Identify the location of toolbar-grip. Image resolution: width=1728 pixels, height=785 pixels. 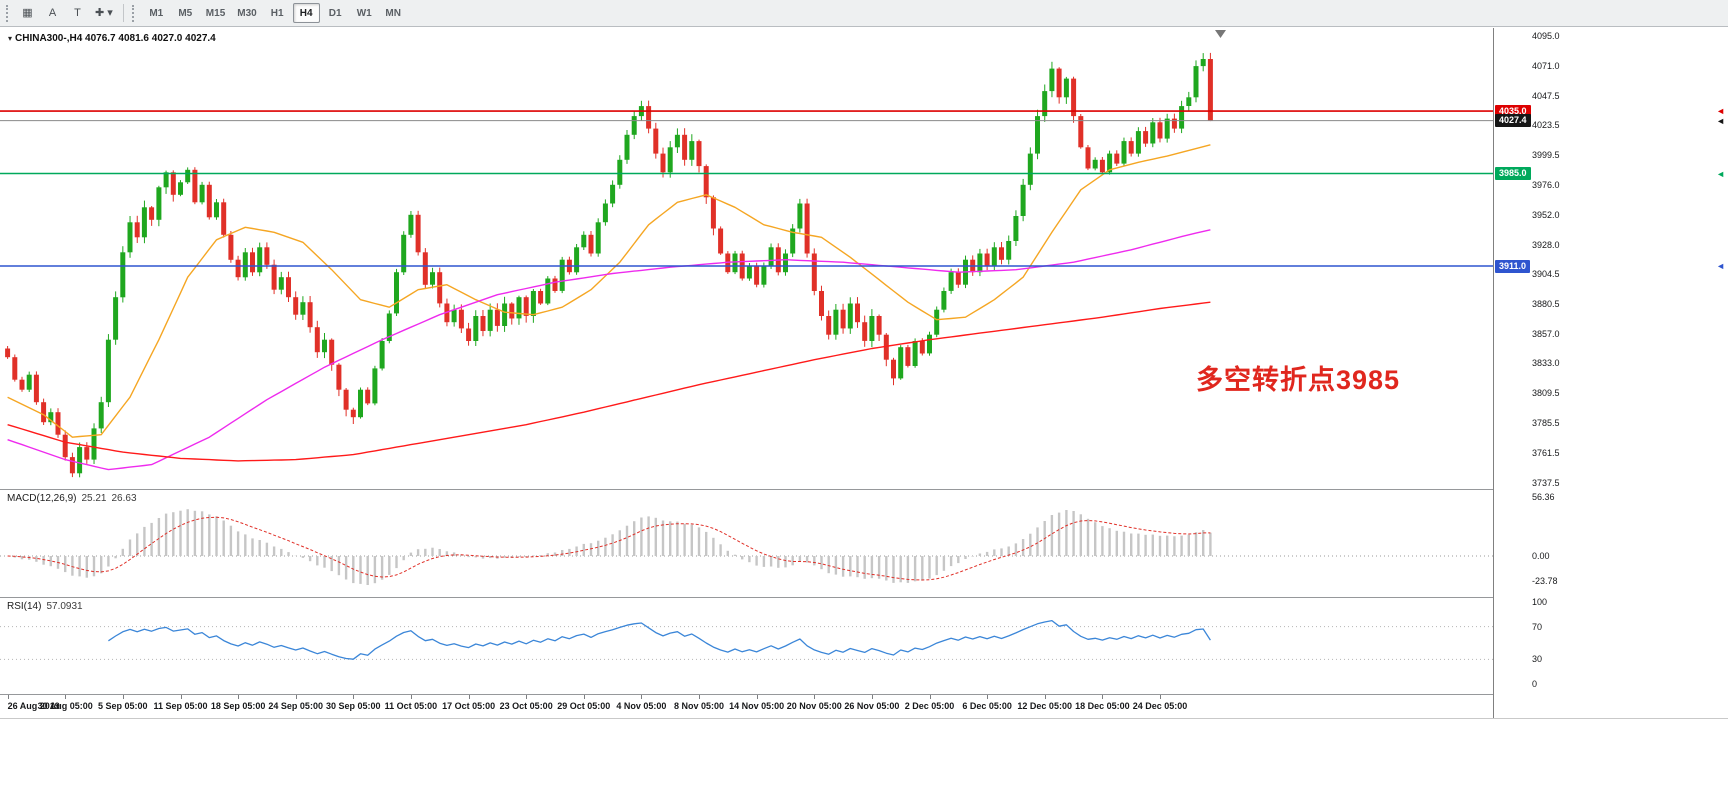
(8, 13).